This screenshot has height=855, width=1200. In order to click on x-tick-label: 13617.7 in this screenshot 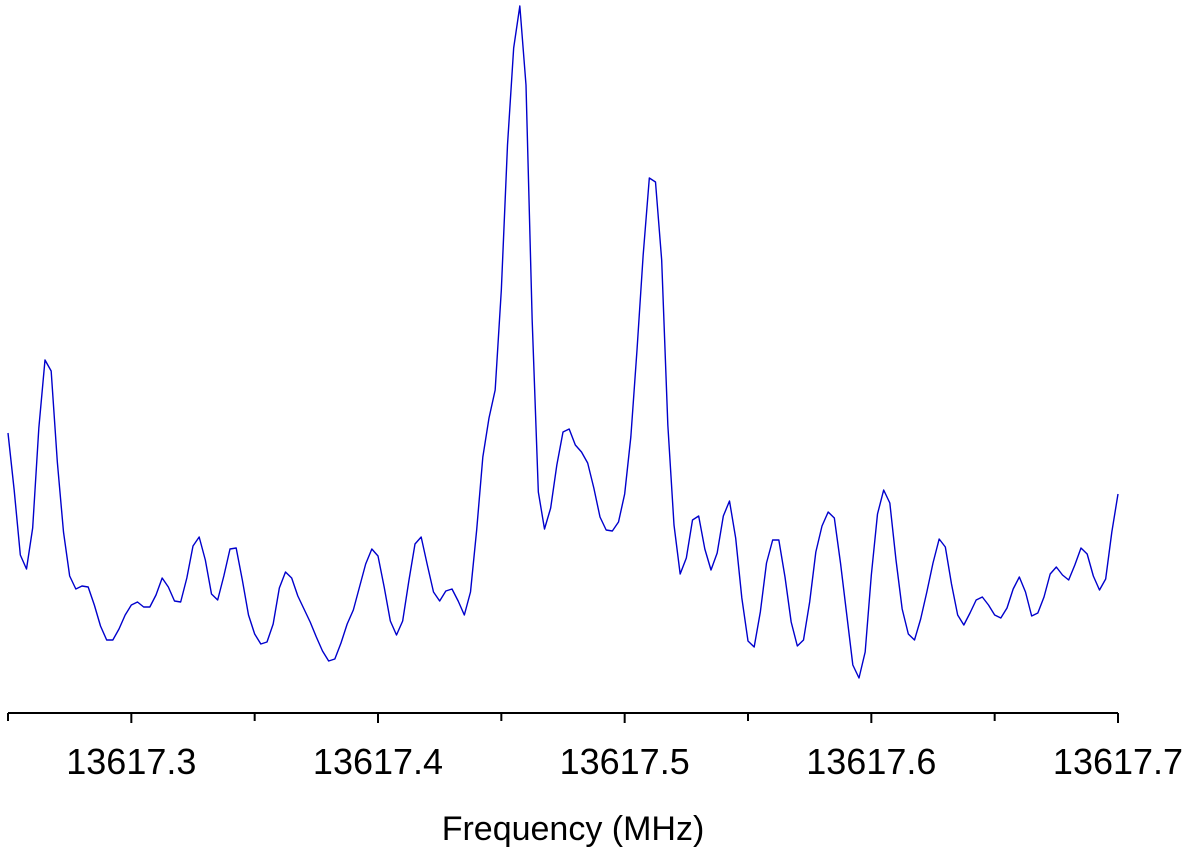, I will do `click(1118, 761)`.